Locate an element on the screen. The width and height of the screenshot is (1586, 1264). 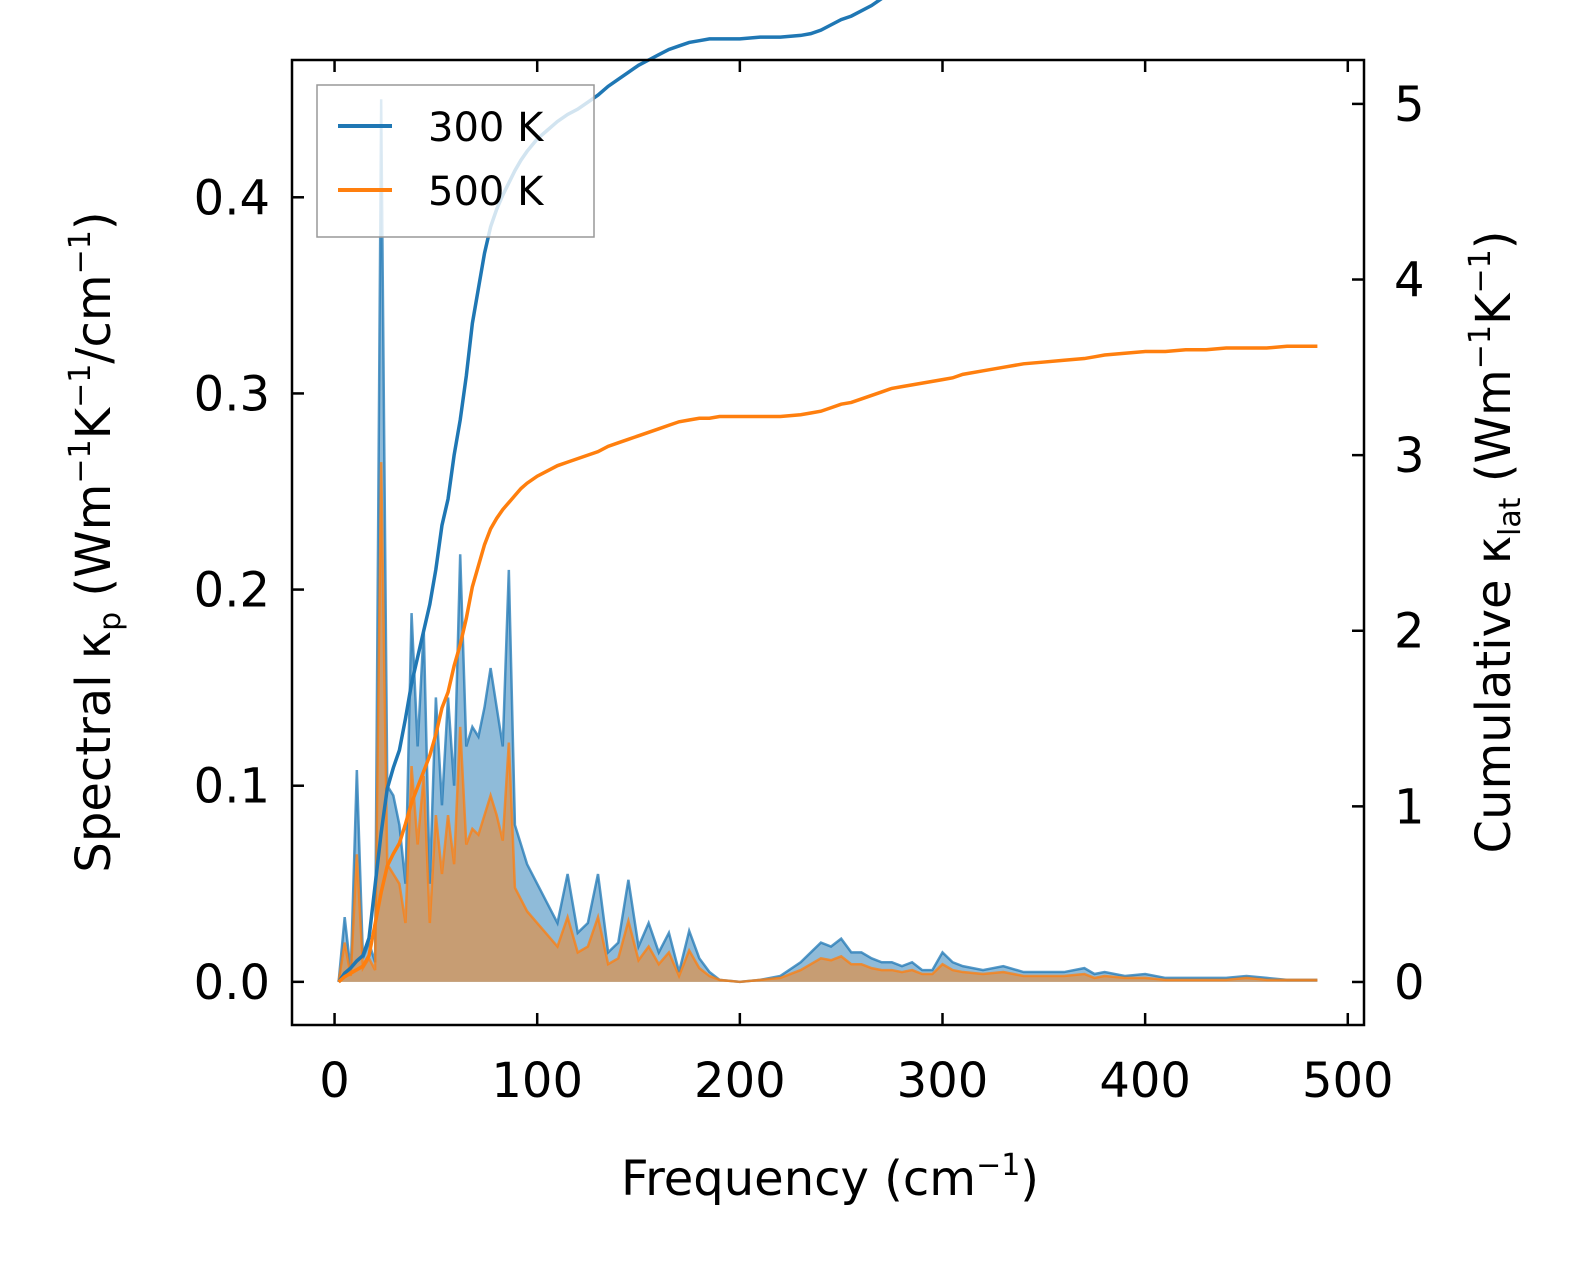
legend-box is located at coordinates (455, 161).